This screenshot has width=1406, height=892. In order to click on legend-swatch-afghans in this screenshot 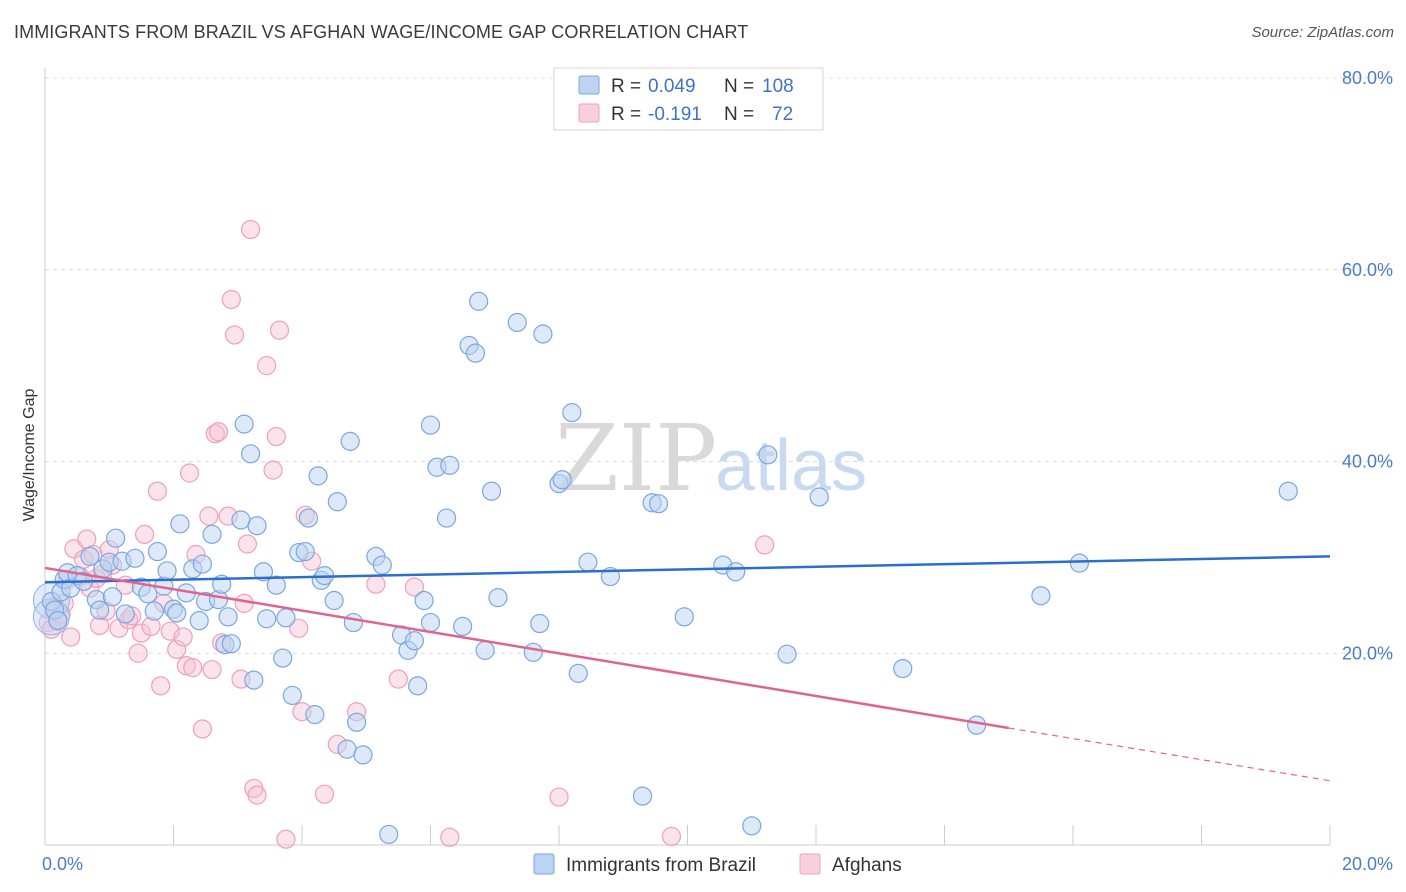, I will do `click(589, 113)`.